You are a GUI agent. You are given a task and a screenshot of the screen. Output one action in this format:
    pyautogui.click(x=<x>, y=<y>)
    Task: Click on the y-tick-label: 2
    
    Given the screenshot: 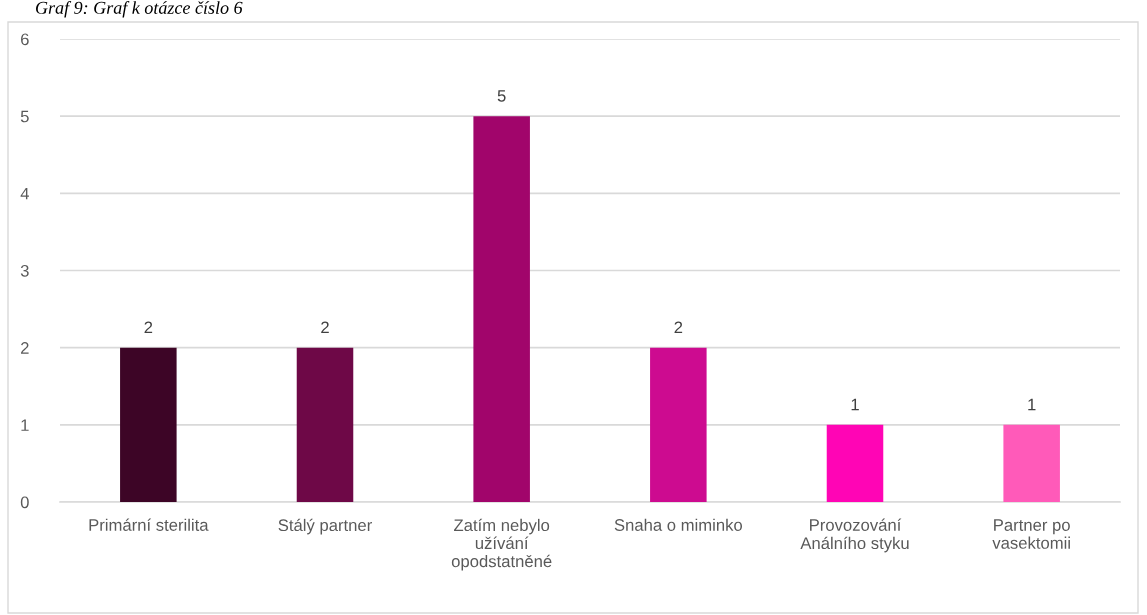 What is the action you would take?
    pyautogui.click(x=25, y=348)
    